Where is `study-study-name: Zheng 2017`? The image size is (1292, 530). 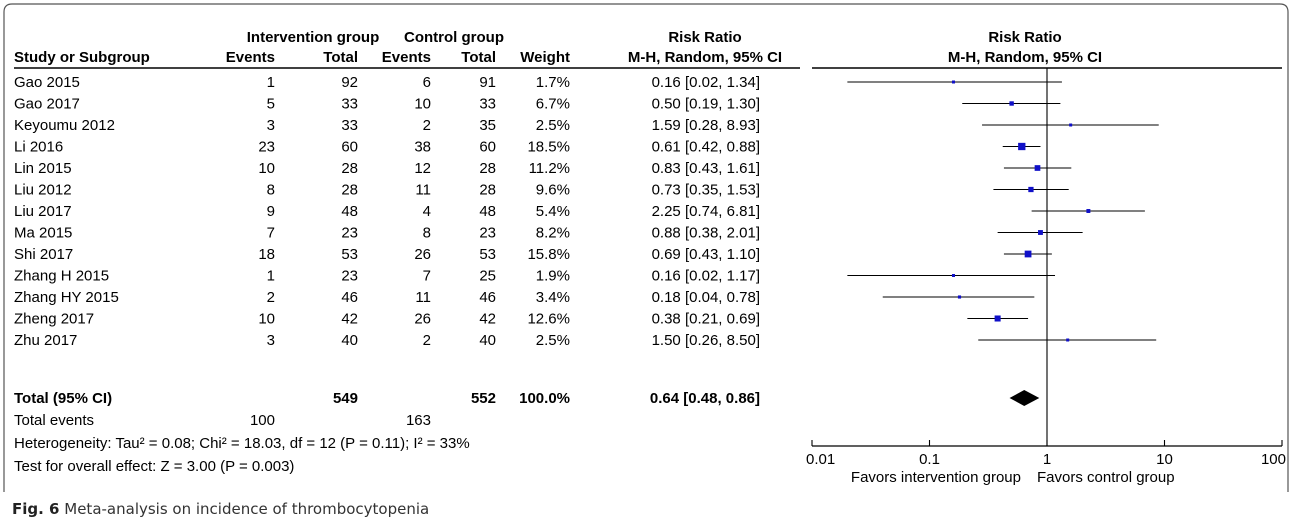
study-study-name: Zheng 2017 is located at coordinates (54, 319).